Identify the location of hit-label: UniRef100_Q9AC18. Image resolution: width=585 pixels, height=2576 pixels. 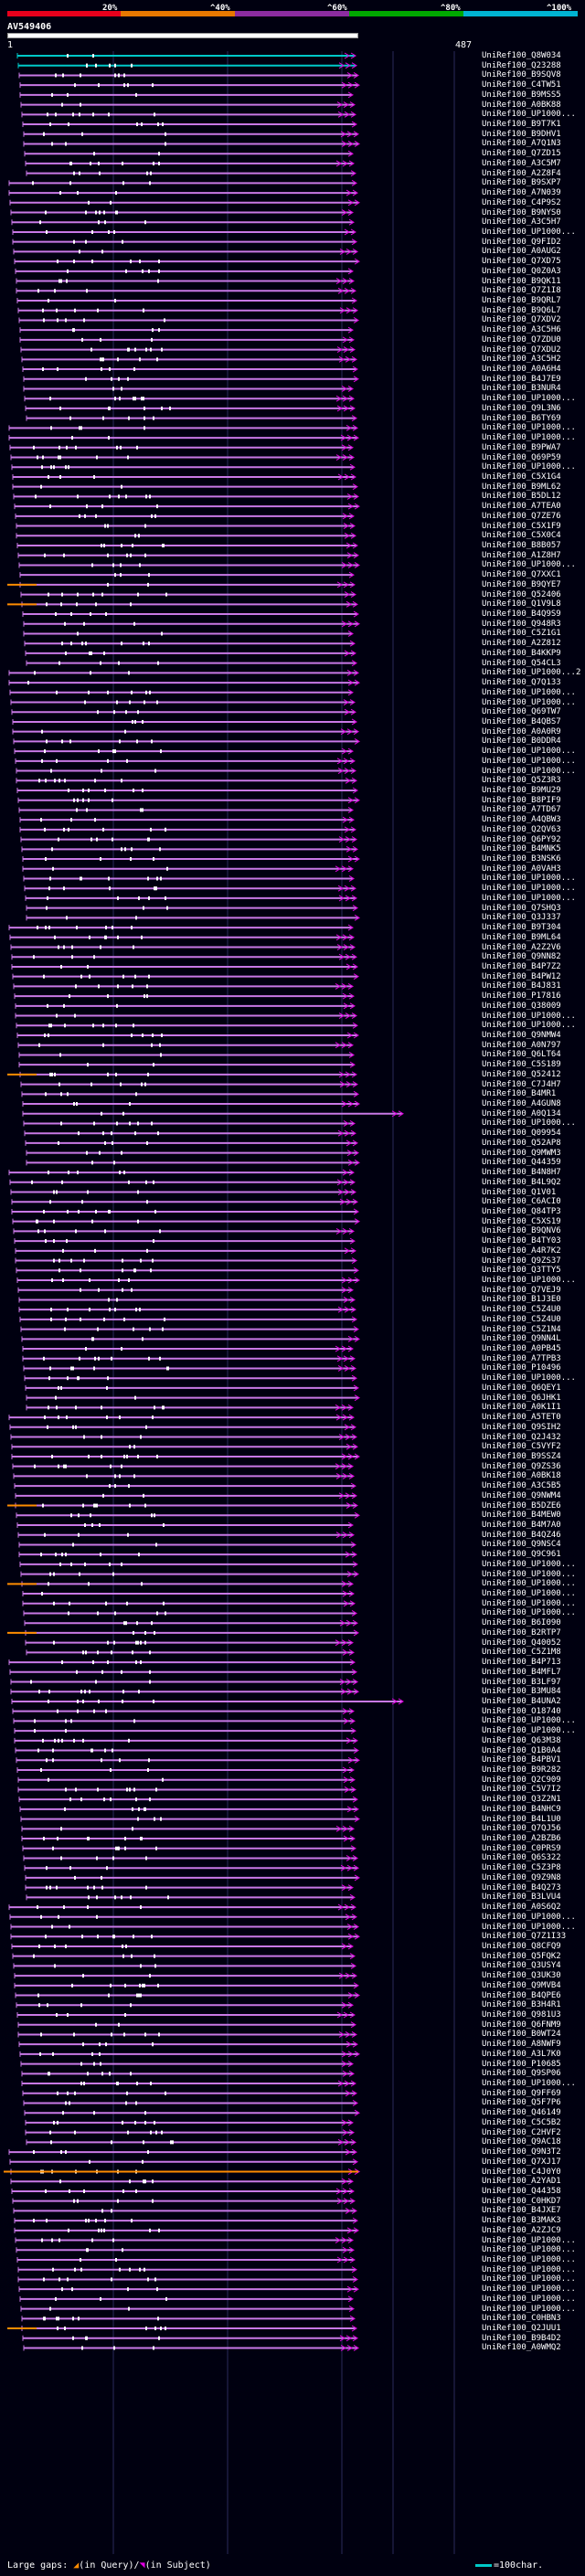
(521, 2142).